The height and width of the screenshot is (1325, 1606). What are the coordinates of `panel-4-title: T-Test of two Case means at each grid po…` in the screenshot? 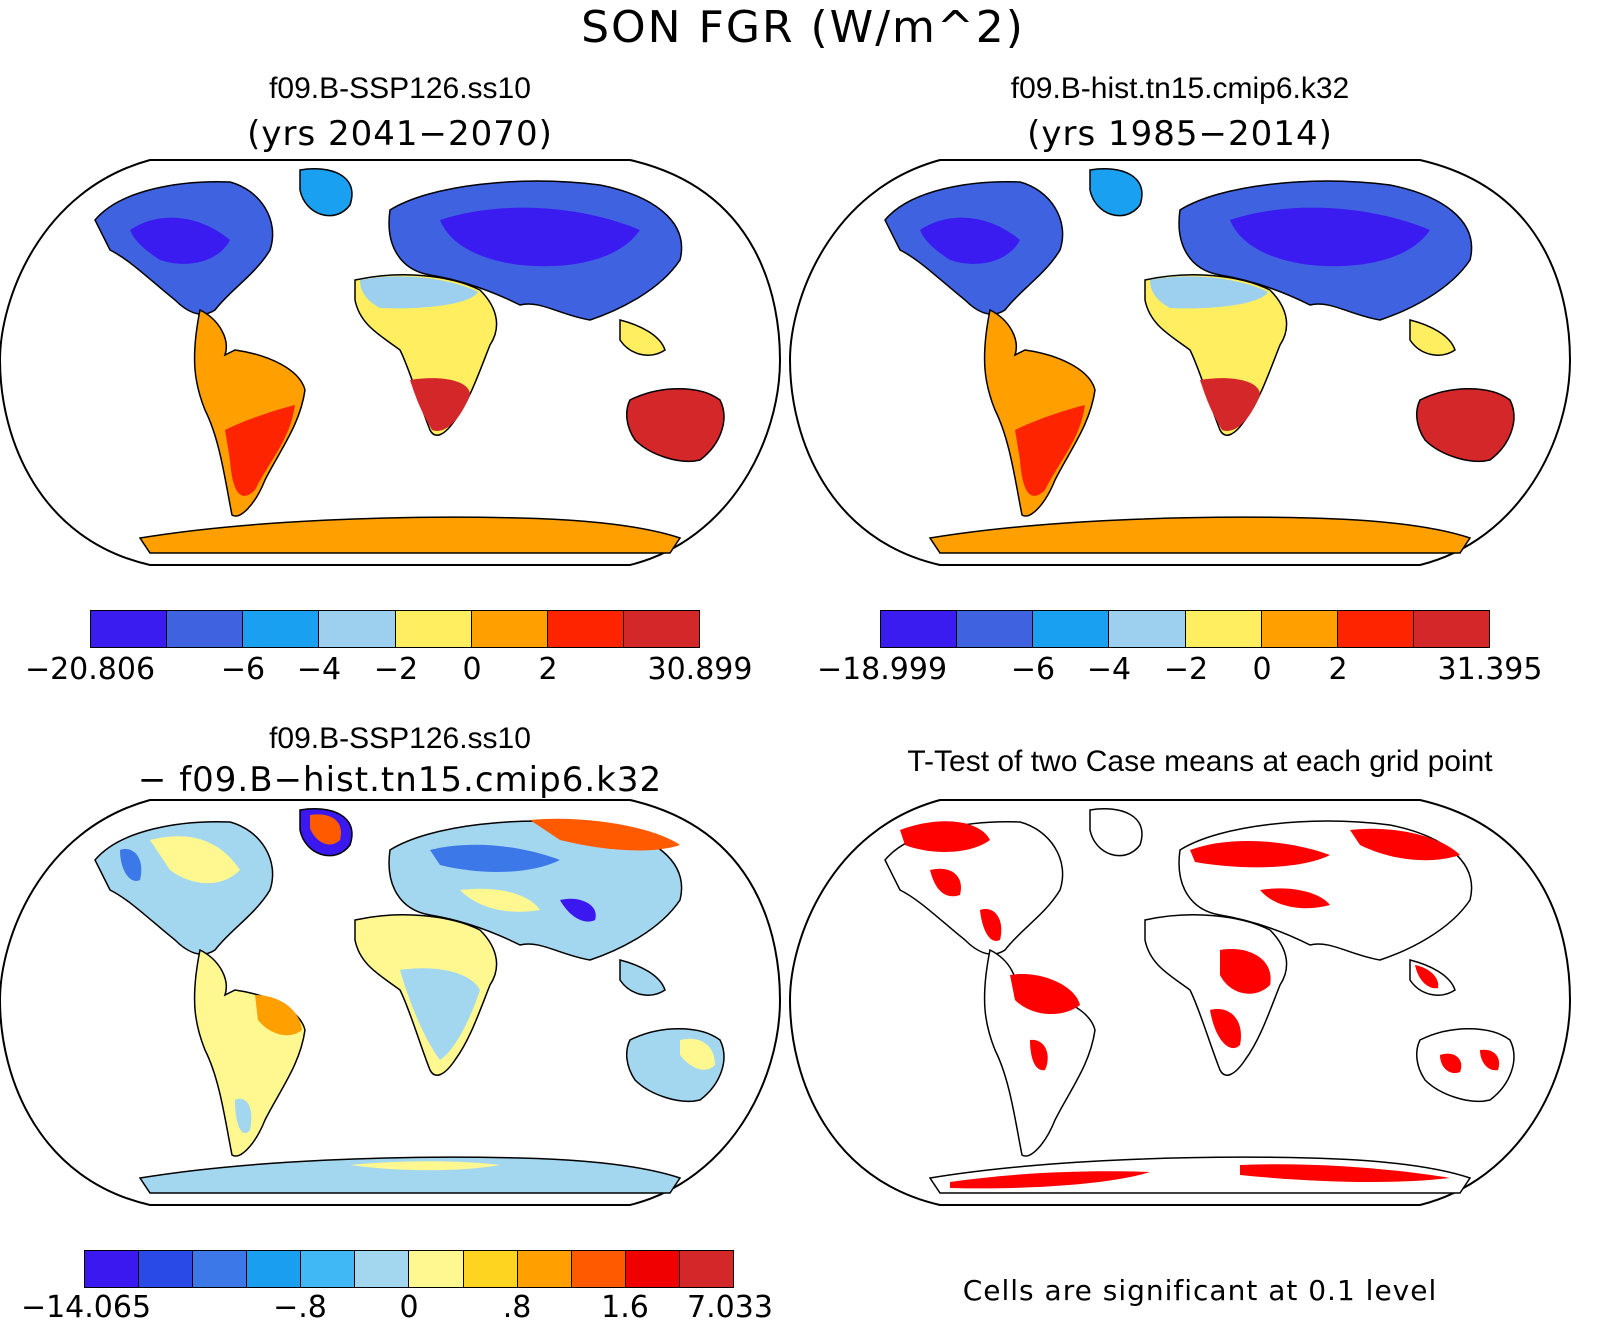 It's located at (1200, 761).